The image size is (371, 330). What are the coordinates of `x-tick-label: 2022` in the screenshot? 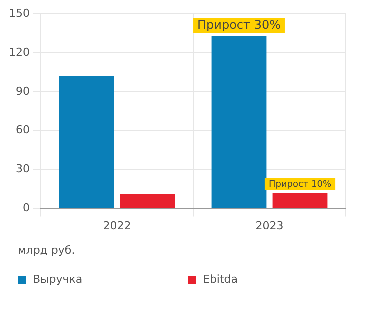 It's located at (117, 225).